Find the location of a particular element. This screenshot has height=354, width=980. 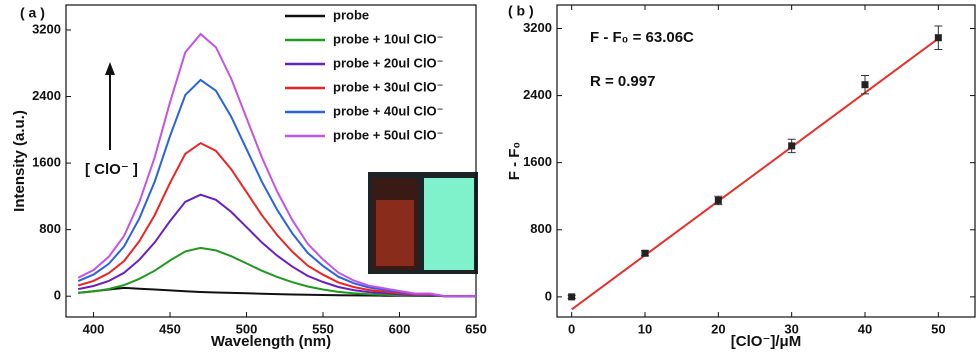

y-axis-label: Intensity (a.u.) is located at coordinates (19, 161).